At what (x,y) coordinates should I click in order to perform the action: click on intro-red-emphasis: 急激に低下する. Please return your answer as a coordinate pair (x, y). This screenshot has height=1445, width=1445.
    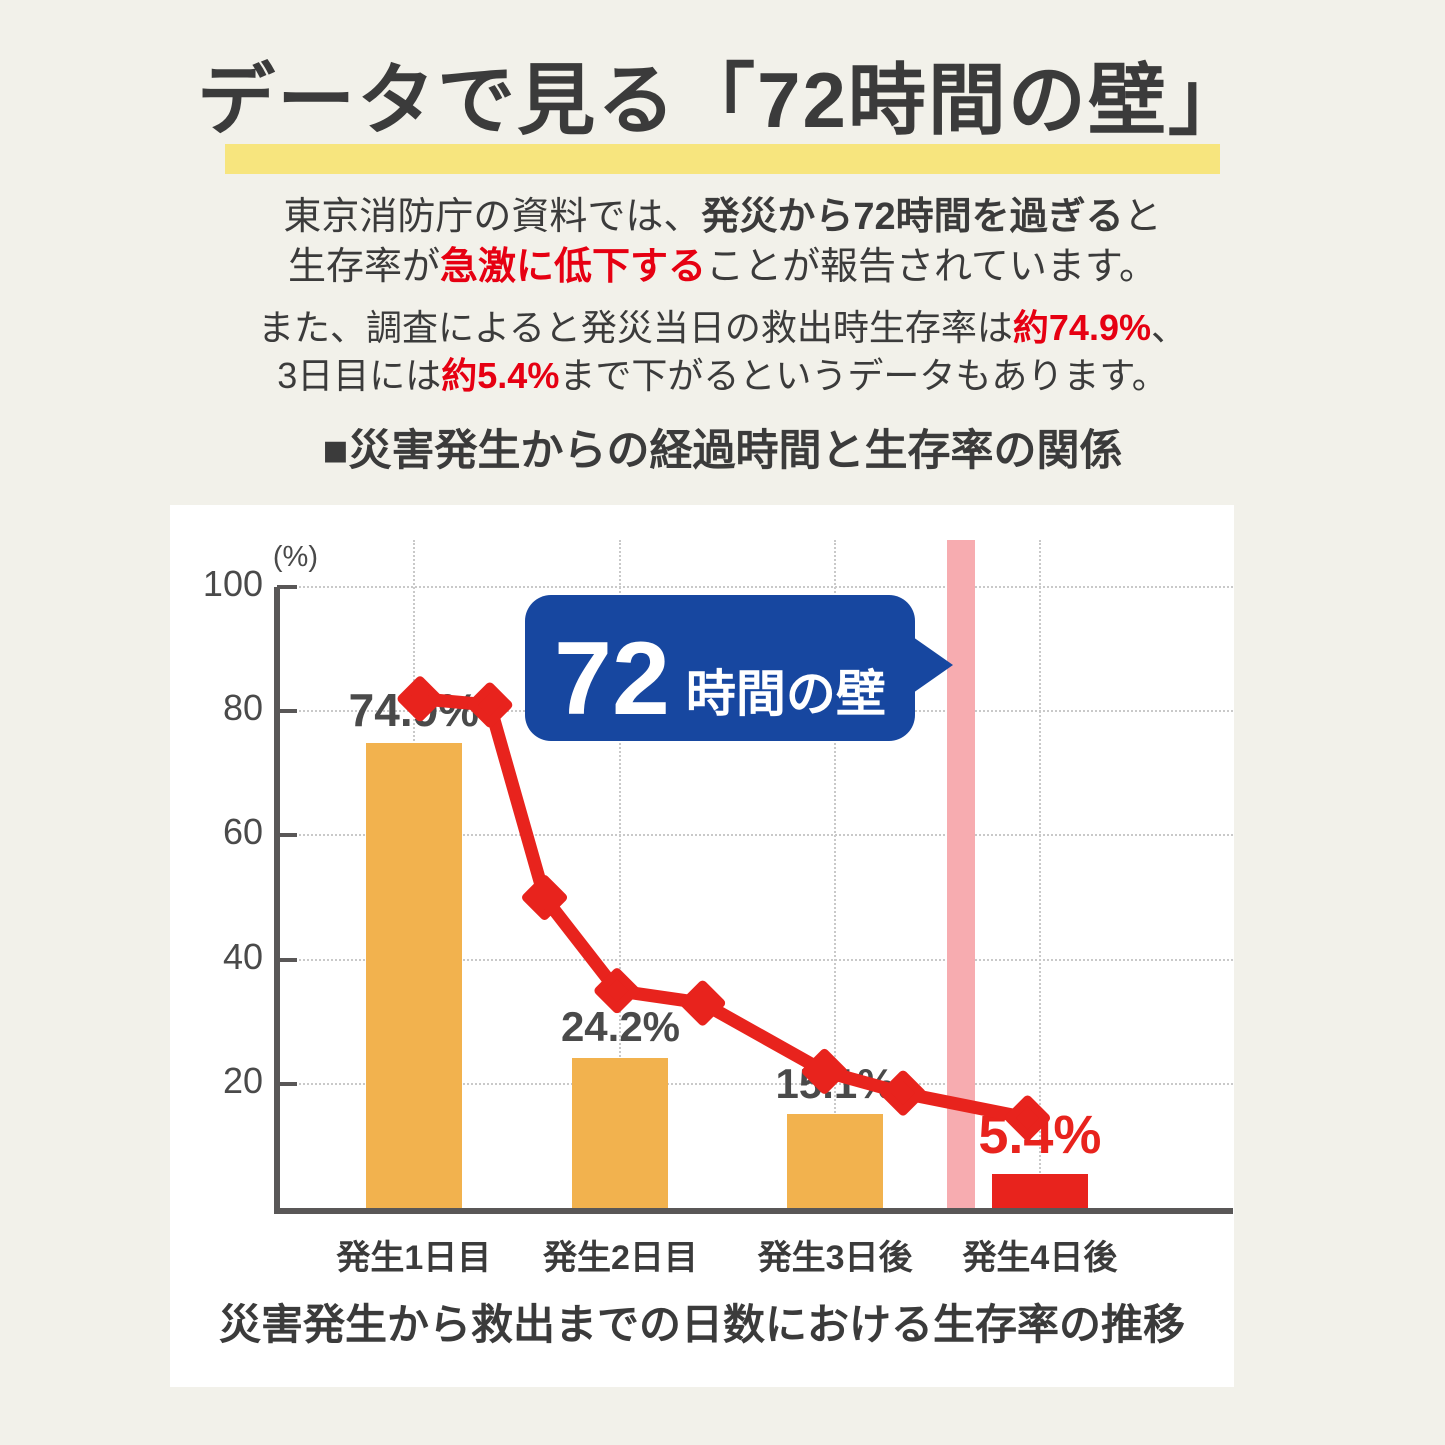
    Looking at the image, I should click on (572, 267).